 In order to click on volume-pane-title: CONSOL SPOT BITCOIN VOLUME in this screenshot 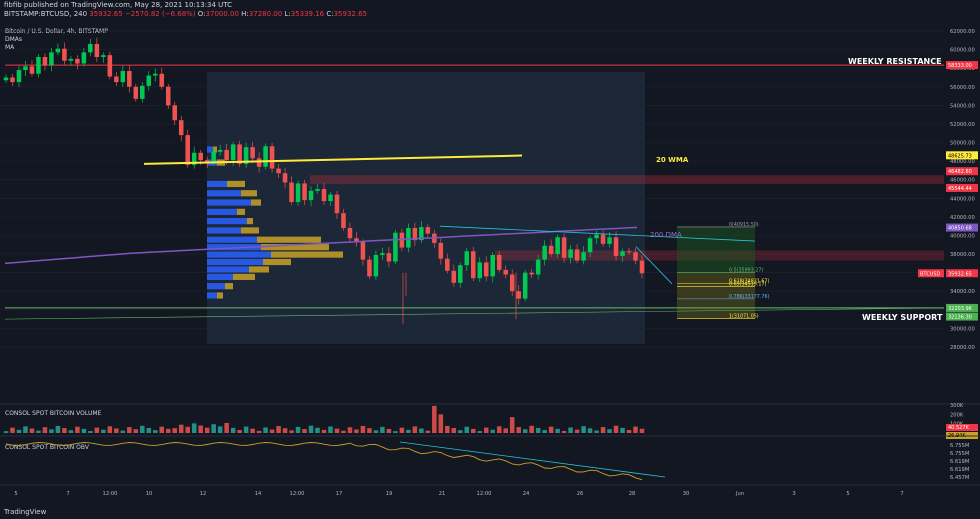, I will do `click(53, 413)`.